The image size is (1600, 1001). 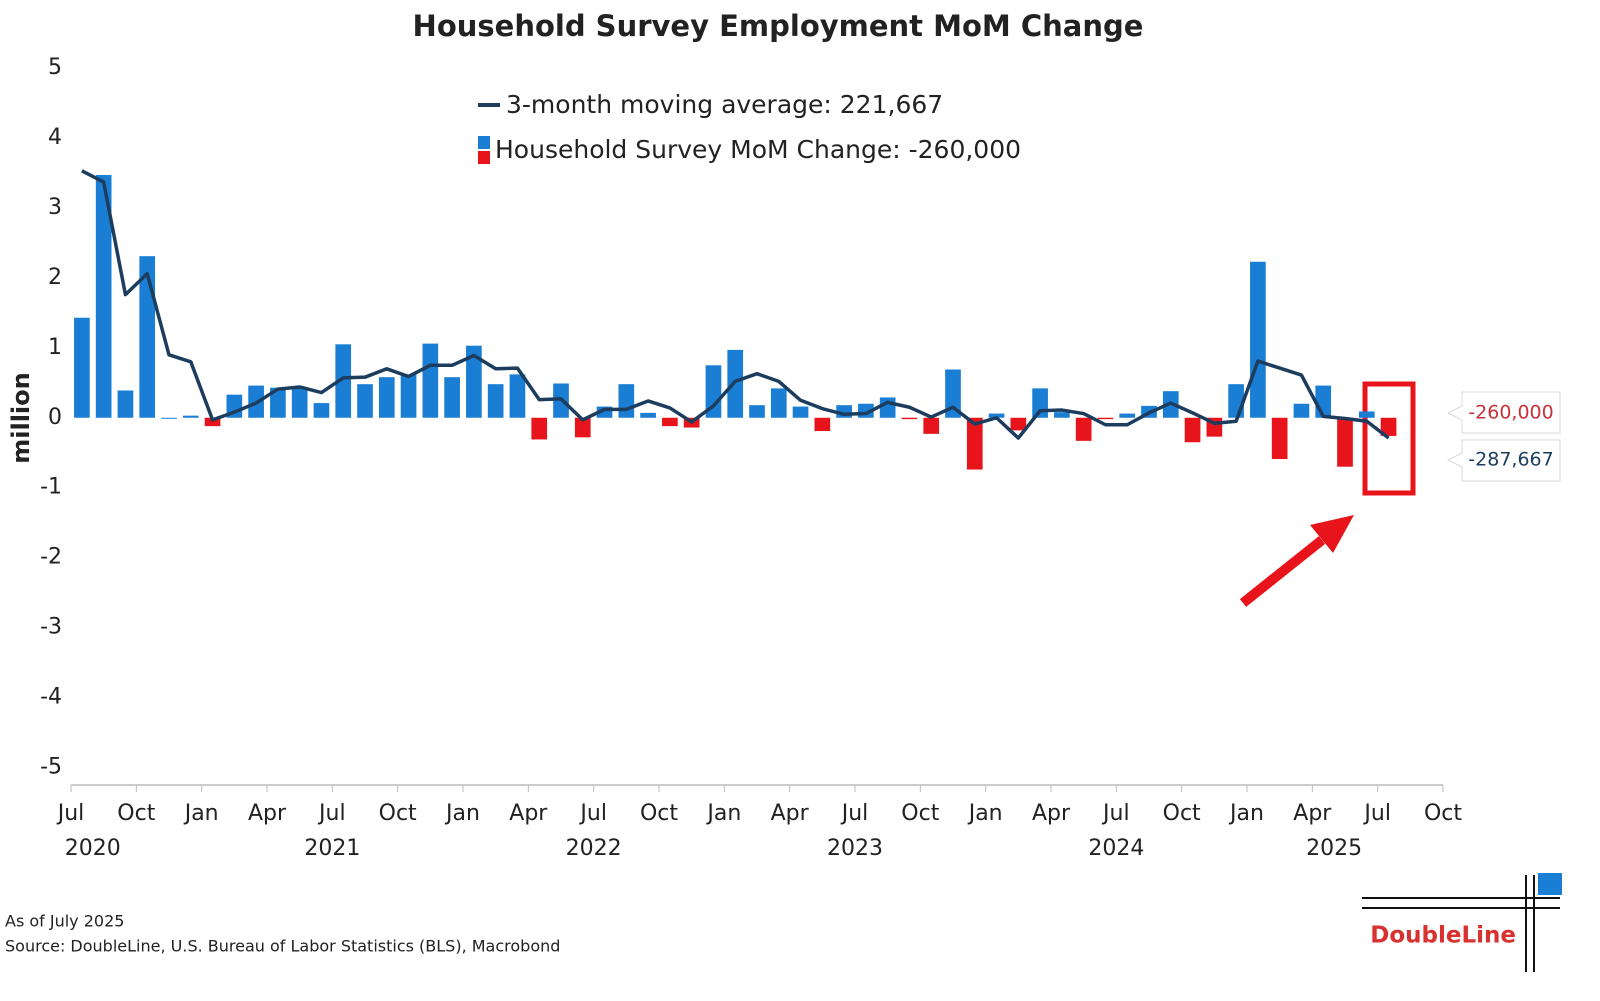 I want to click on arrow-head, so click(x=1332, y=534).